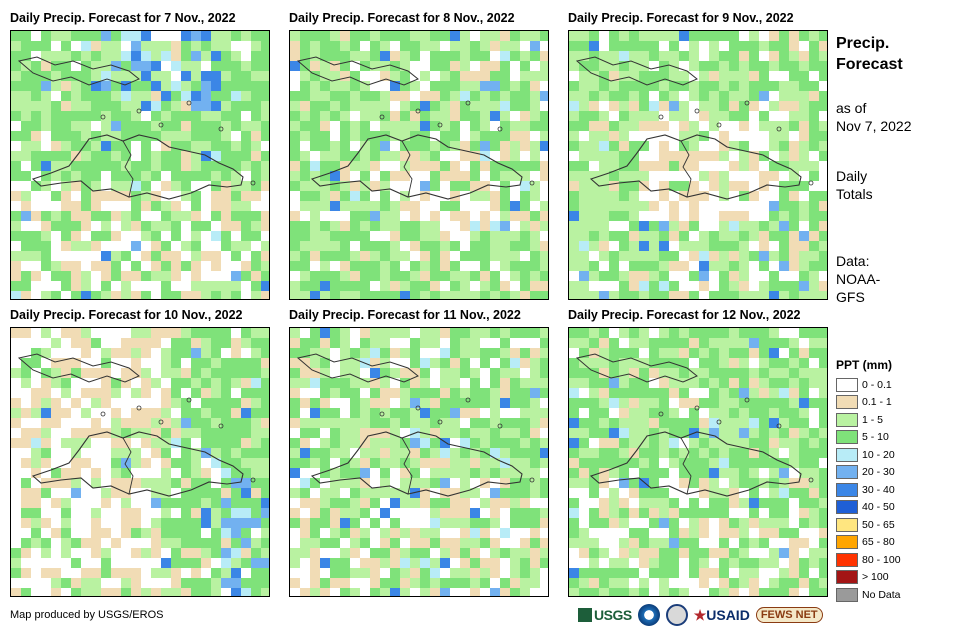 The image size is (970, 635). What do you see at coordinates (405, 315) in the screenshot?
I see `panel-title-5: Daily Precip. Forecast for 11 Nov., 2022` at bounding box center [405, 315].